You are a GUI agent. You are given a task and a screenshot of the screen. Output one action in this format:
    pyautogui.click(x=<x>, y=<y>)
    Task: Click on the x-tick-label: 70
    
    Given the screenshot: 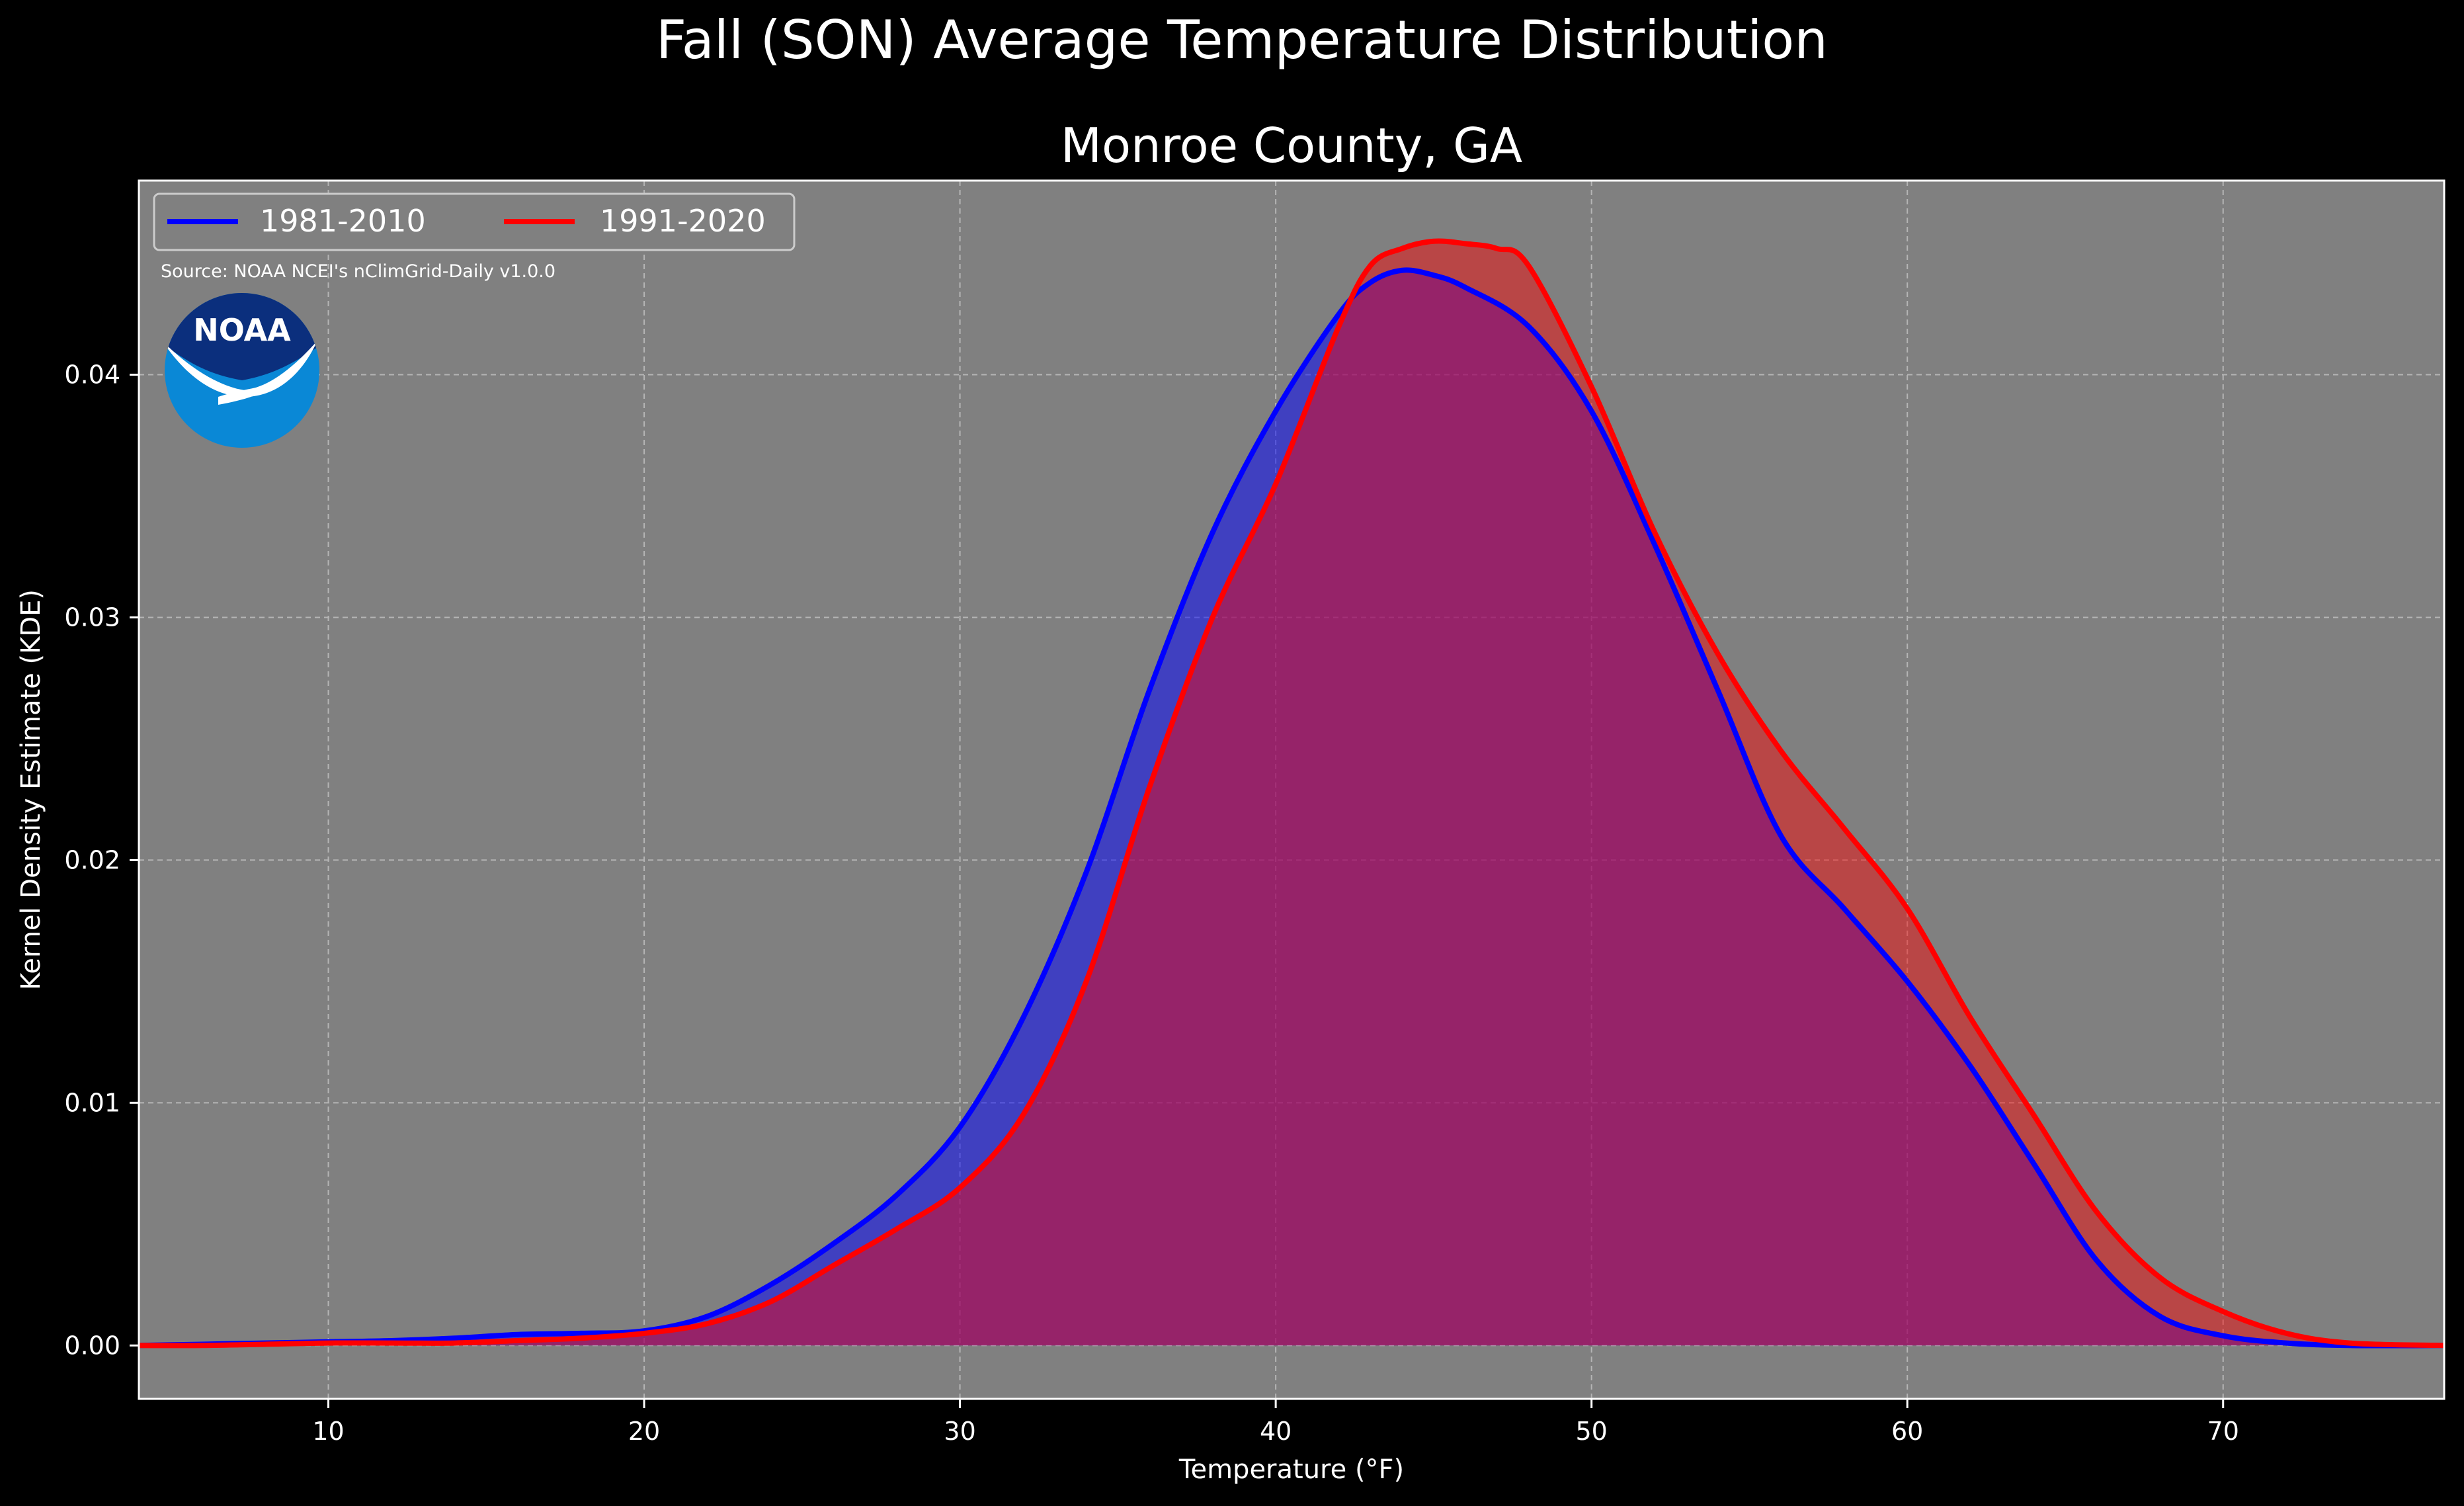 What is the action you would take?
    pyautogui.click(x=2223, y=1432)
    